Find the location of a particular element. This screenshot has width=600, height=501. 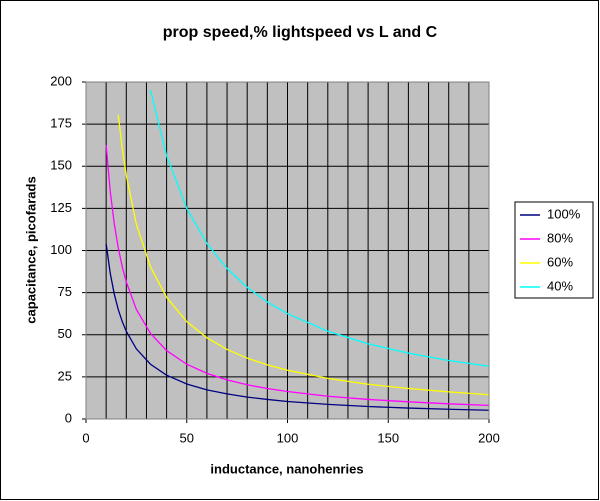

x-axis-label: inductance, nanohenries is located at coordinates (286, 468).